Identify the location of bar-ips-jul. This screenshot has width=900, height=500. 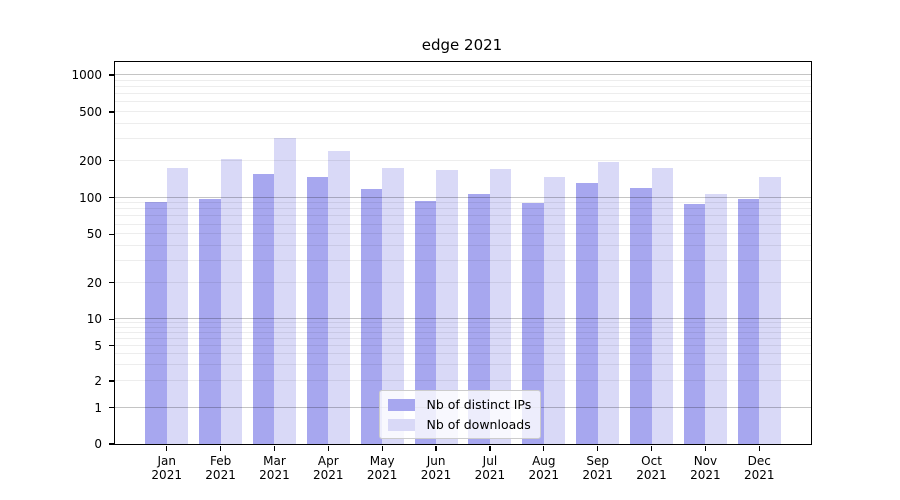
(479, 319).